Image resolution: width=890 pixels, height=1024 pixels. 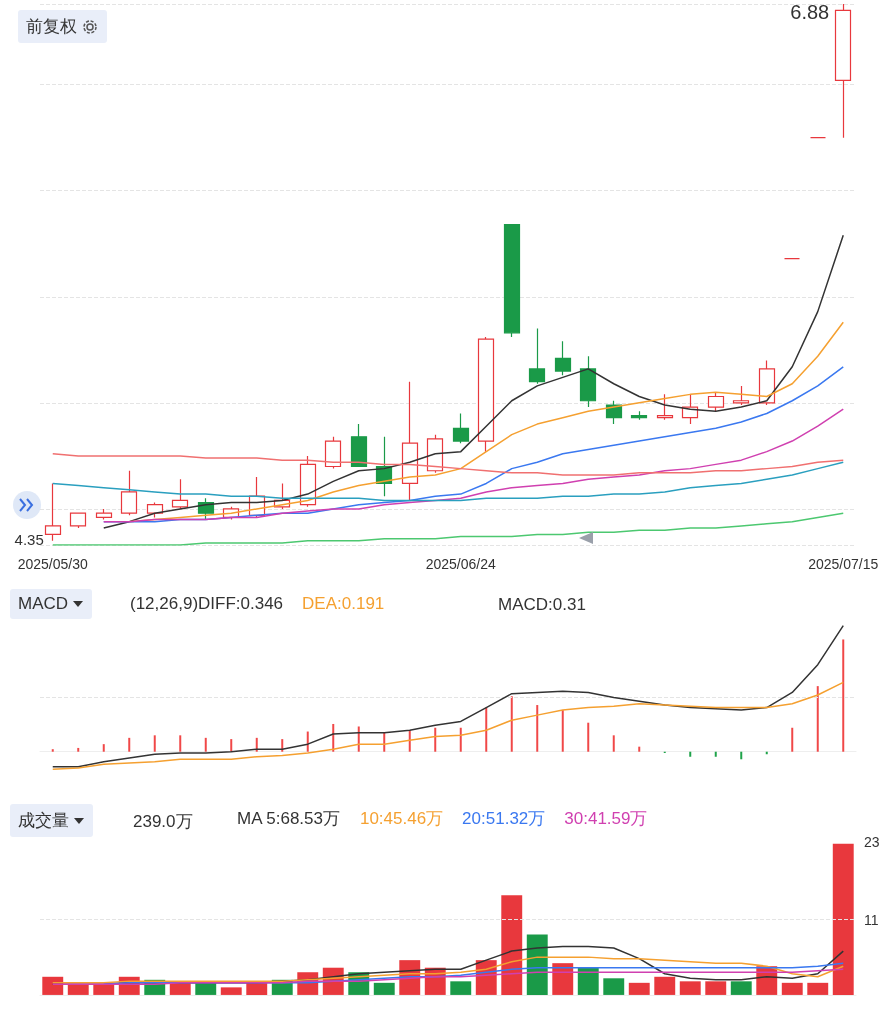 I want to click on text: (12,26,9)DIFF:0.346, so click(x=207, y=603).